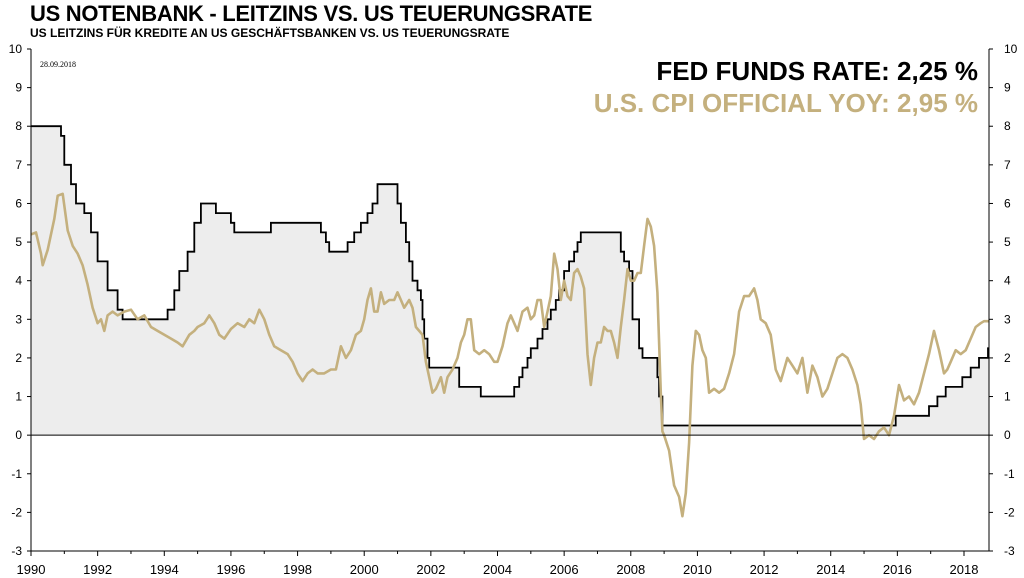  What do you see at coordinates (1007, 281) in the screenshot?
I see `right-y-tick-label: 4` at bounding box center [1007, 281].